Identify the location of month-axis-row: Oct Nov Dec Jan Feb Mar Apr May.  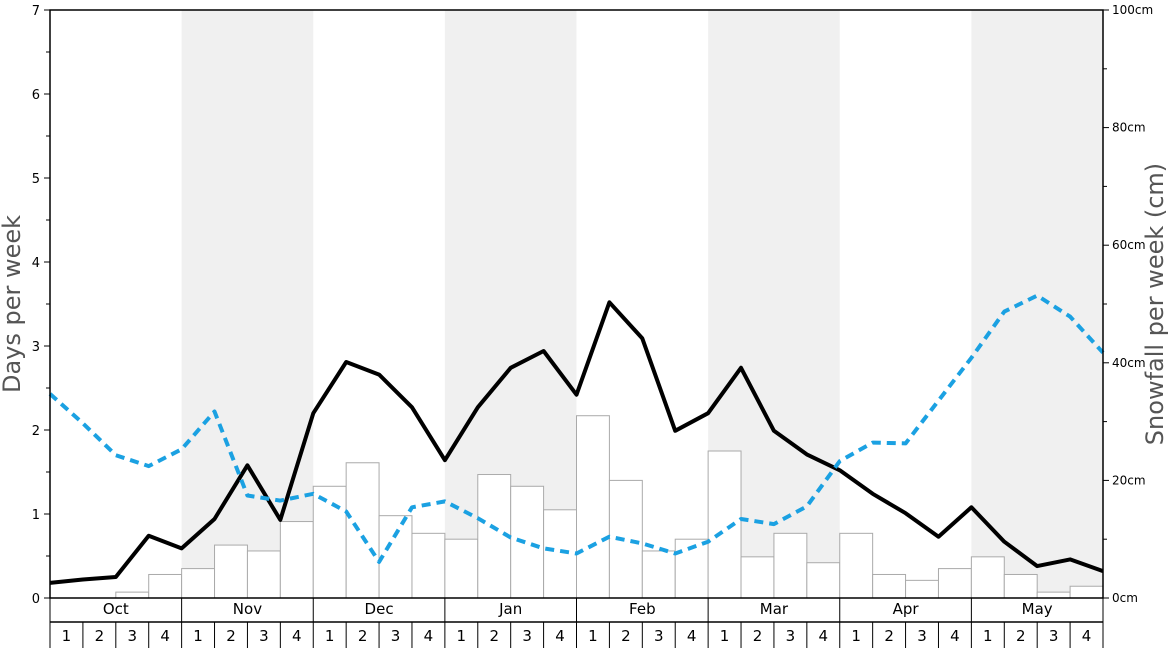
(576, 610).